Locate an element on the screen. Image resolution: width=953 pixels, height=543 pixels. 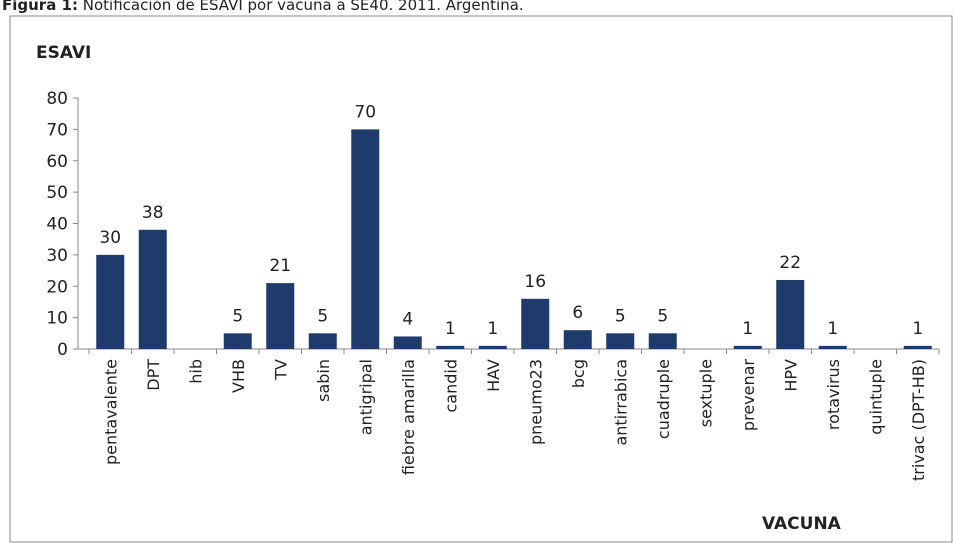
x-tick-label: quintuple is located at coordinates (875, 397).